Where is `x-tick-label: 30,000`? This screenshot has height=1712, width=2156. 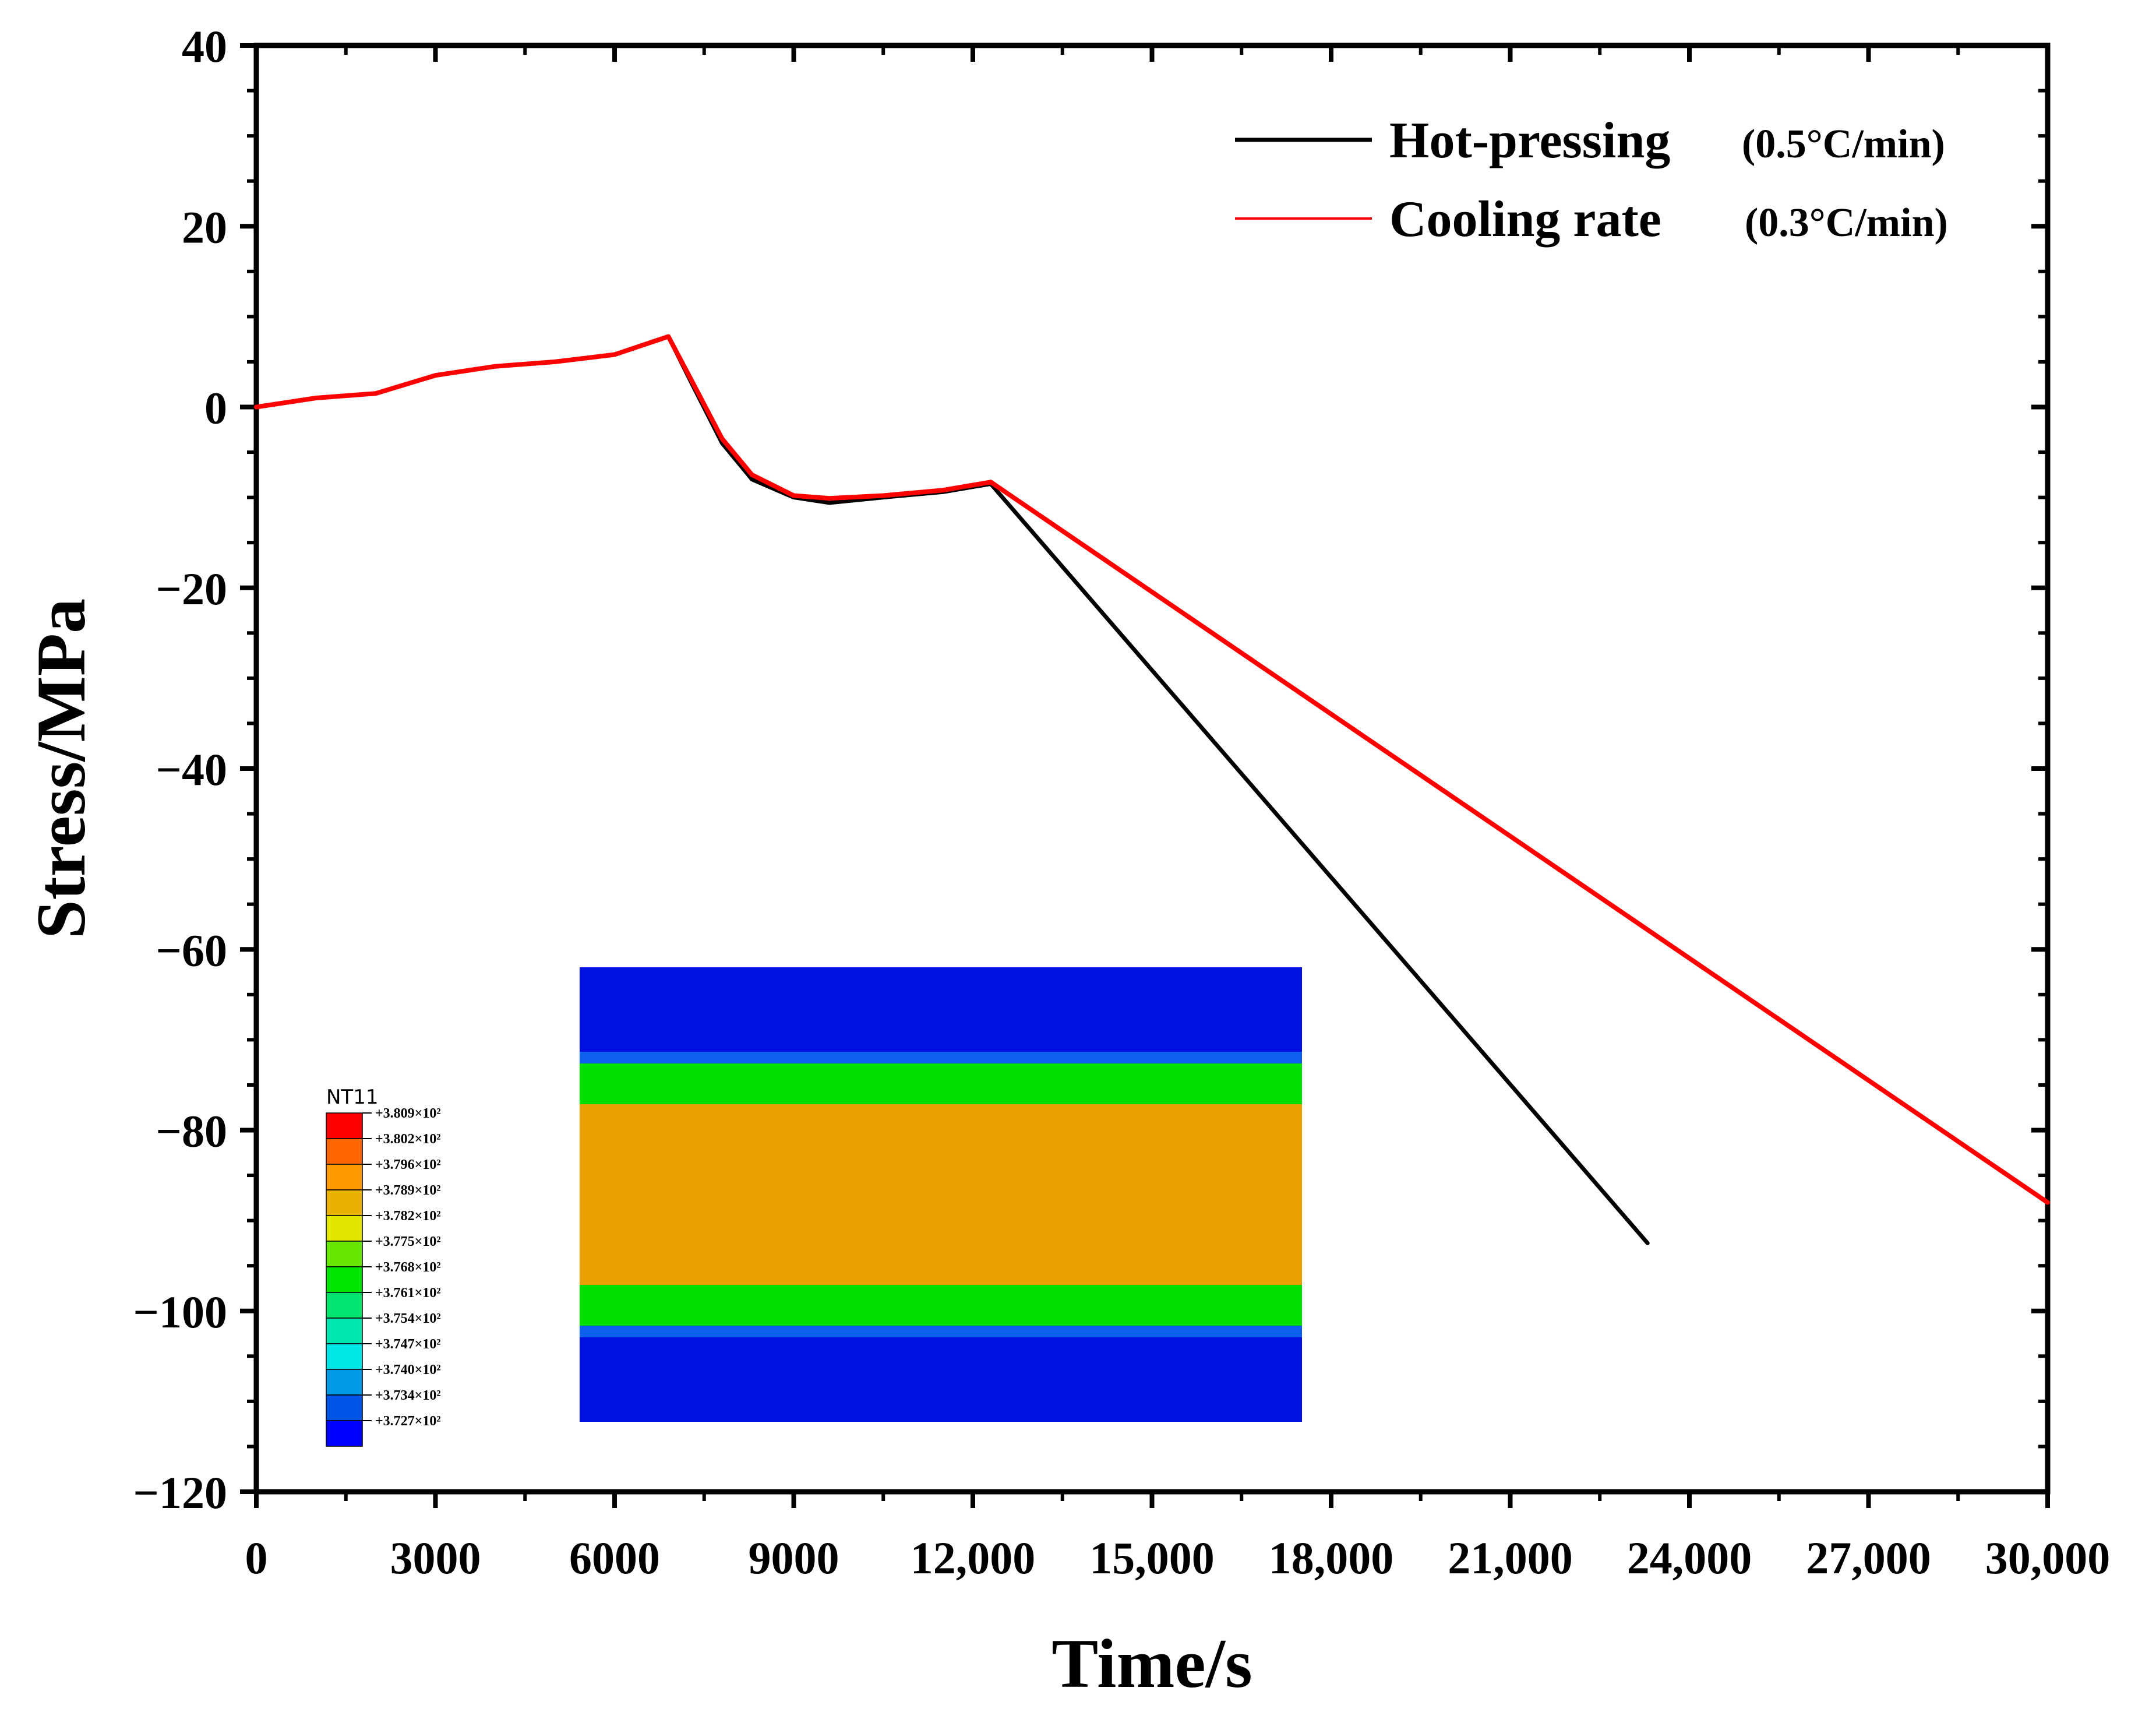 x-tick-label: 30,000 is located at coordinates (2048, 1558).